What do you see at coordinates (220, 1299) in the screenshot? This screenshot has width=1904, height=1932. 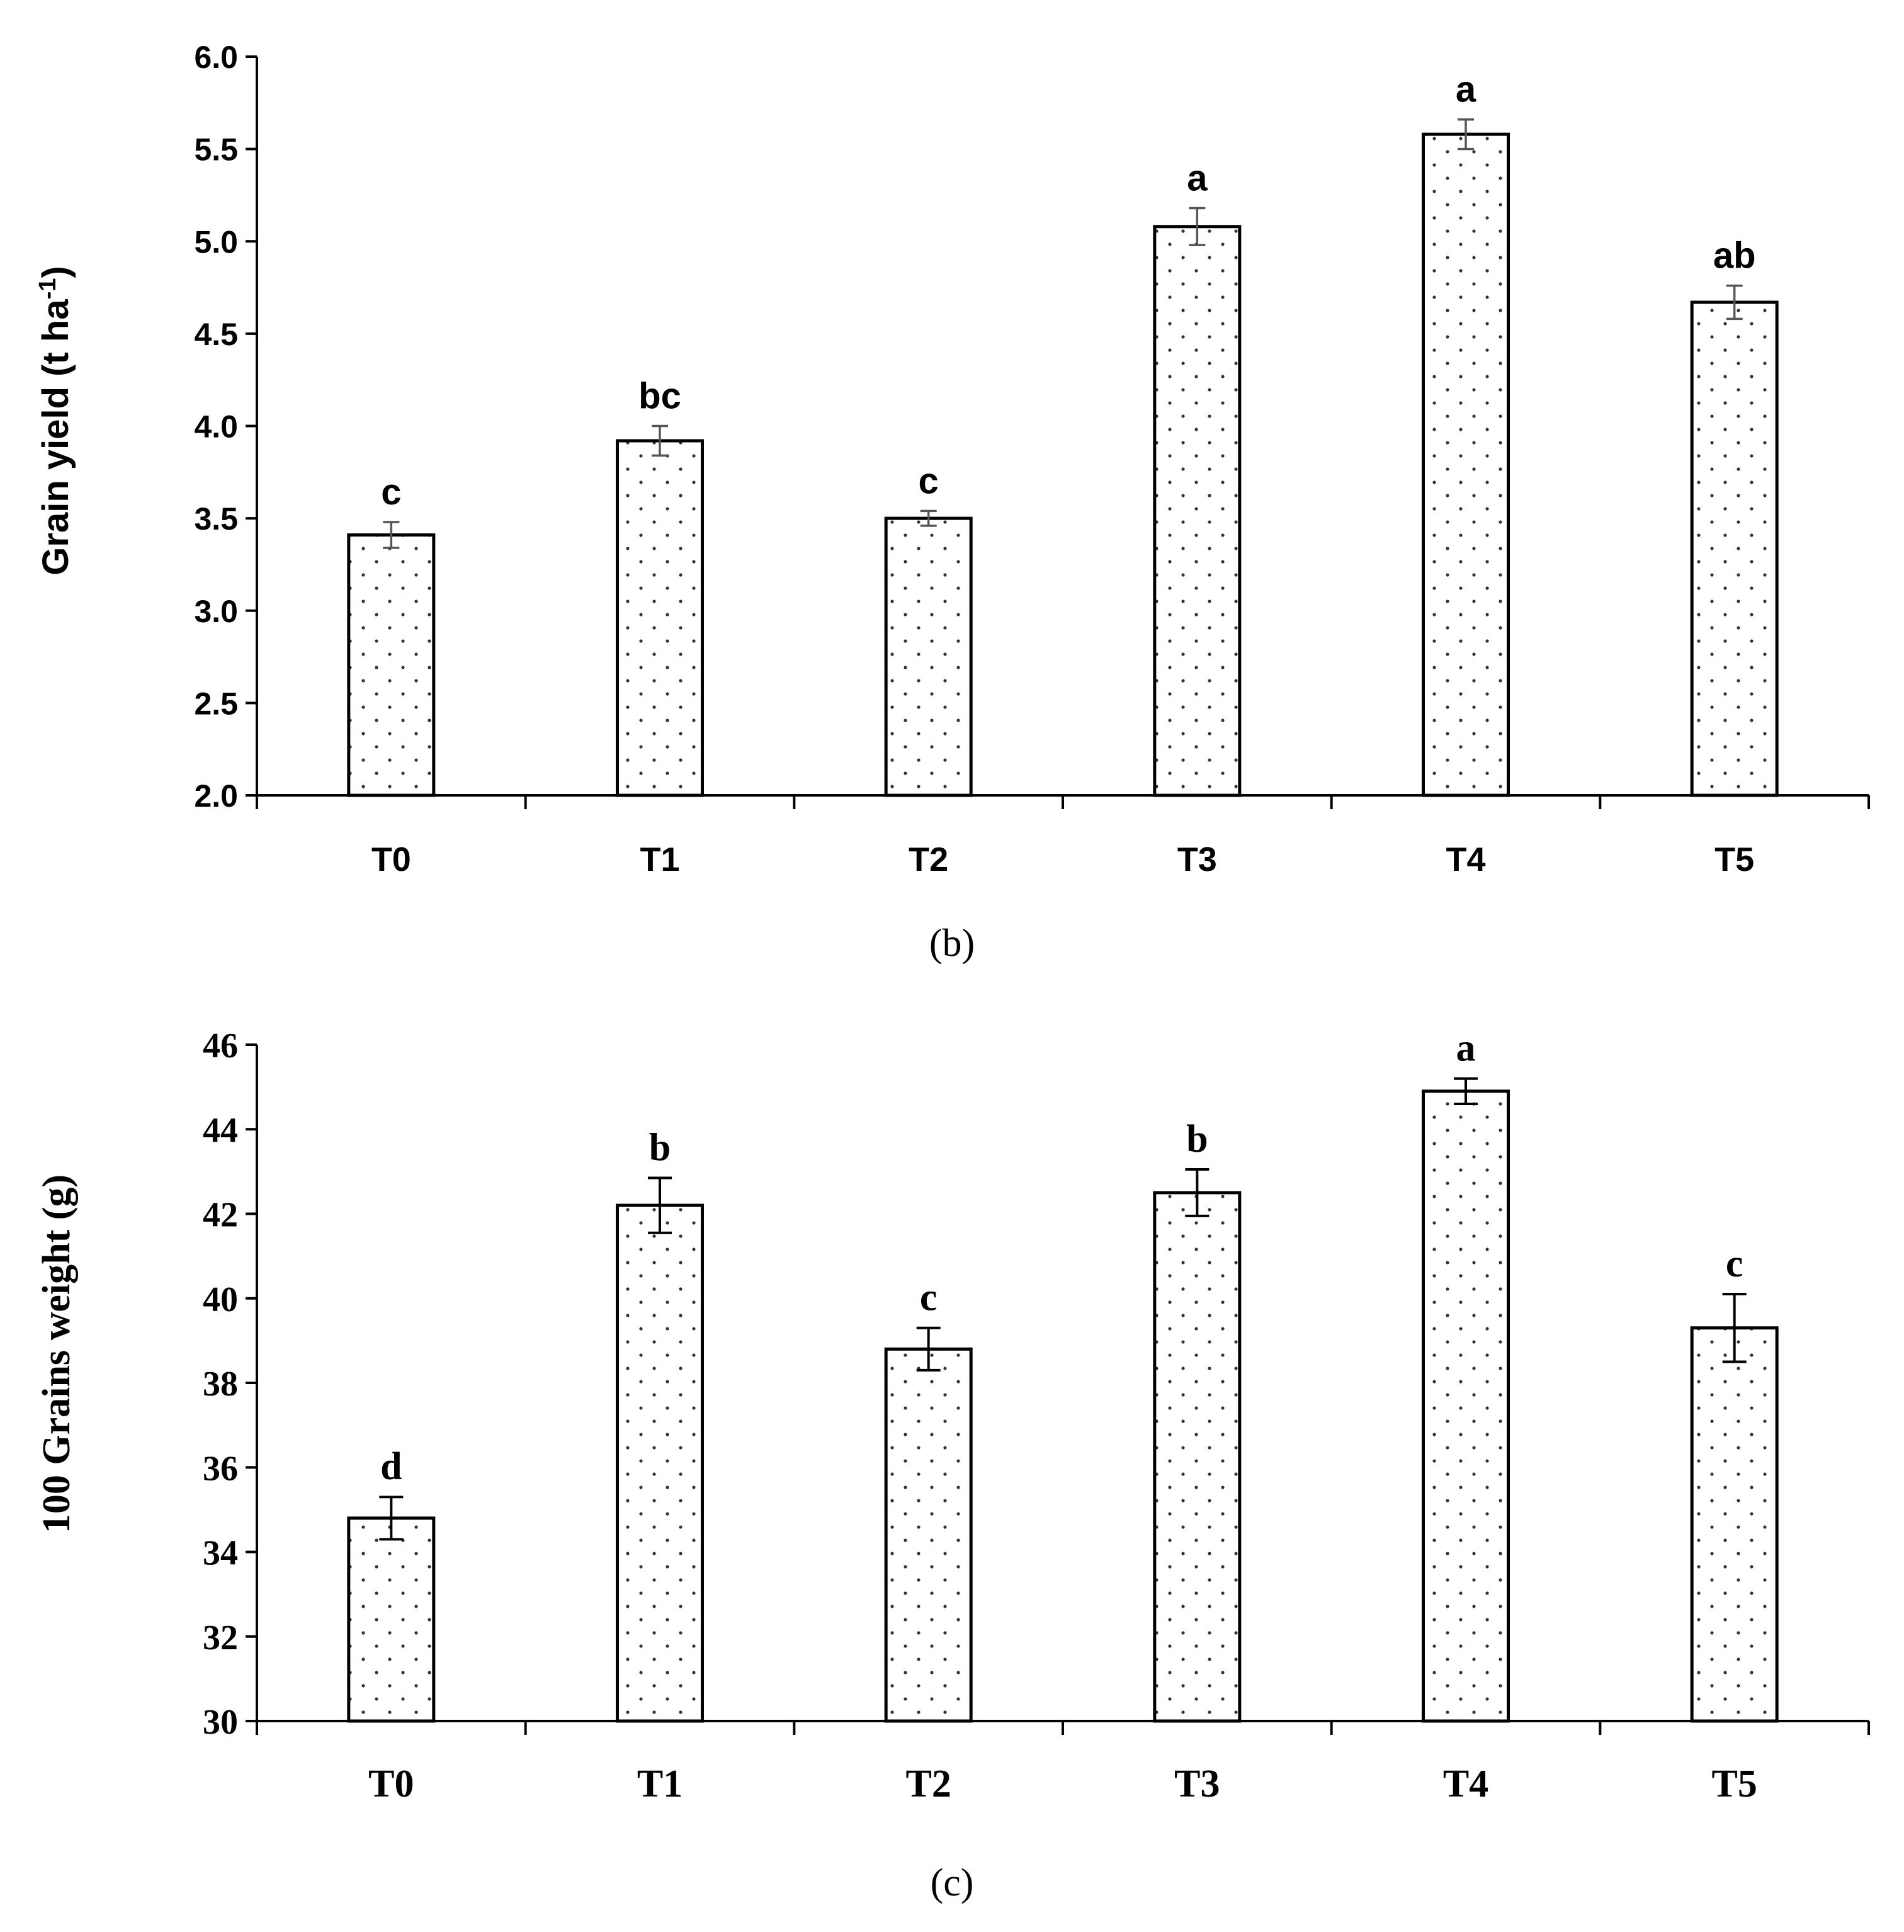 I see `y-tick-label: 40` at bounding box center [220, 1299].